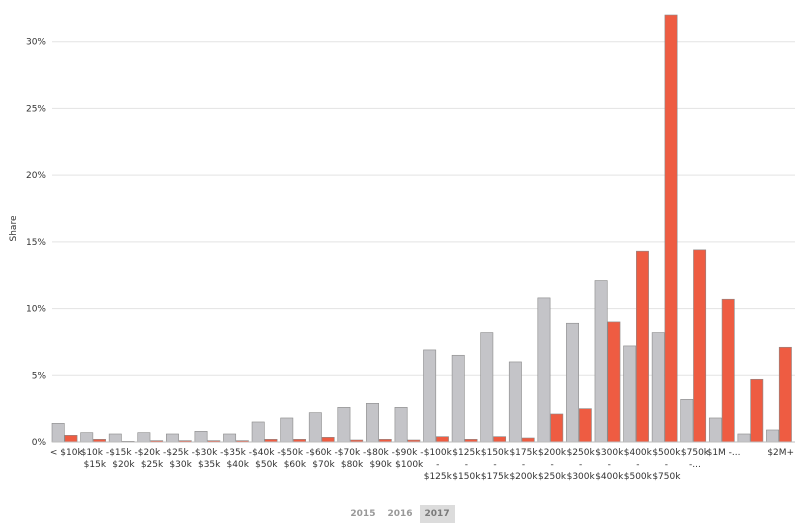 The height and width of the screenshot is (529, 800). Describe the element at coordinates (638, 465) in the screenshot. I see `x-tick-label: $400k -$500k` at that location.